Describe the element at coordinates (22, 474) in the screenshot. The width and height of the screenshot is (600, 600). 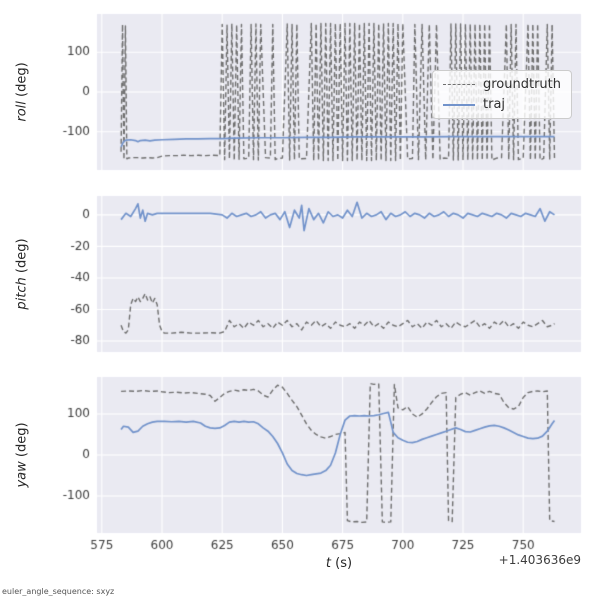
I see `ylabel-yaw-italic: yaw` at that location.